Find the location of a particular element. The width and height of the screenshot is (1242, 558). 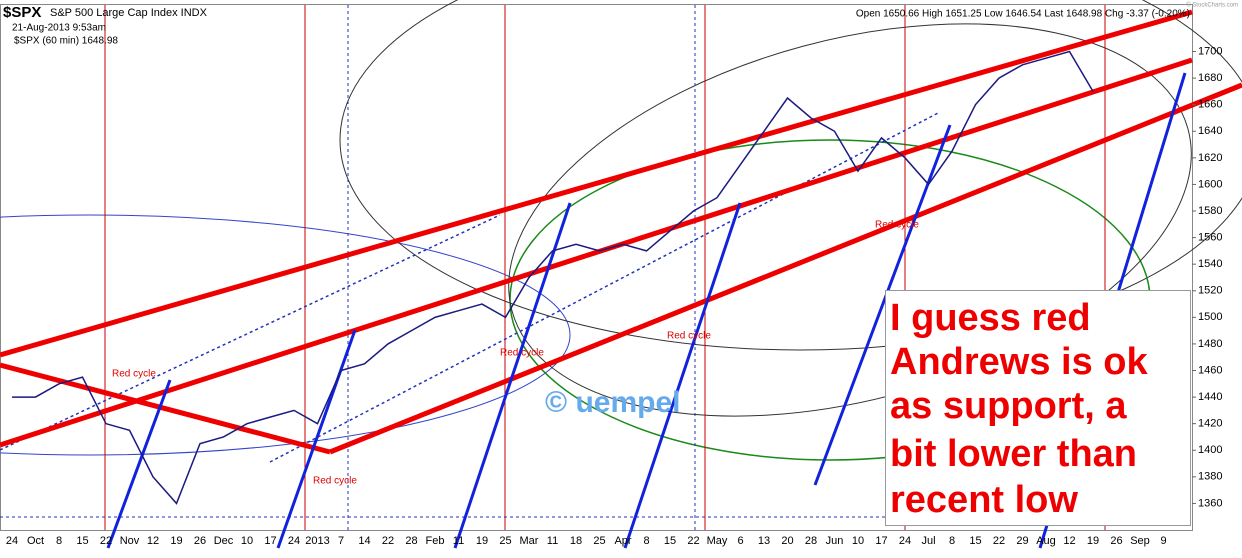

y-tick-label: 1640 is located at coordinates (1210, 131).